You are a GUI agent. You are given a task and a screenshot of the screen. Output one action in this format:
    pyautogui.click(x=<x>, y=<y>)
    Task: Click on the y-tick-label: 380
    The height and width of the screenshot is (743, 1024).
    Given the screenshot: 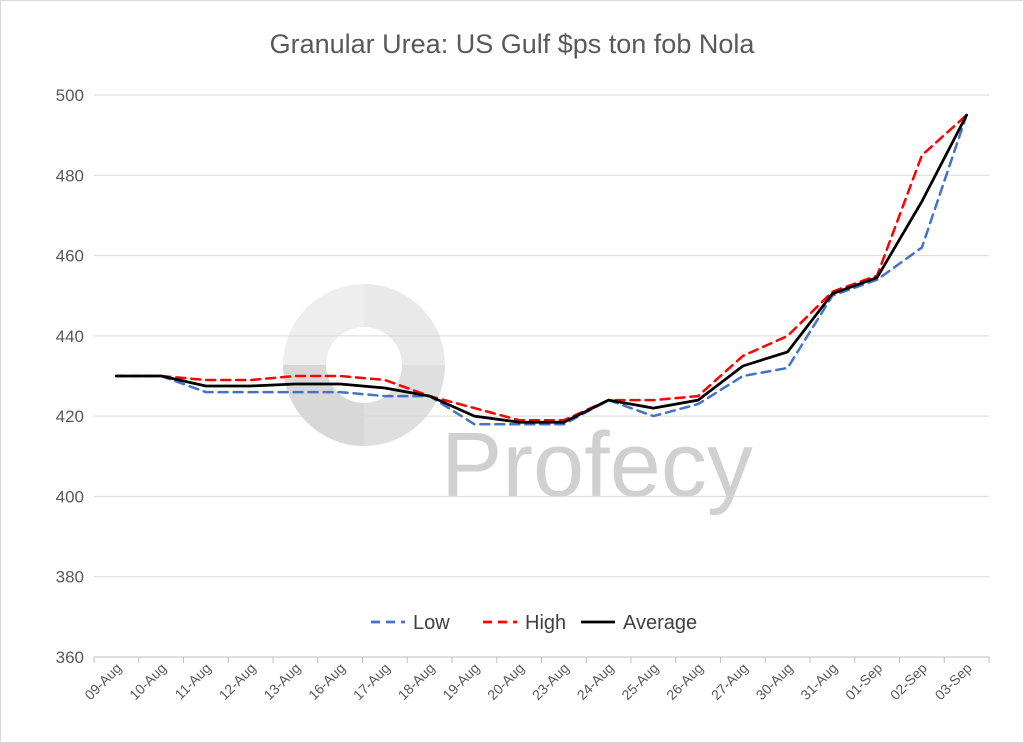 What is the action you would take?
    pyautogui.click(x=70, y=577)
    